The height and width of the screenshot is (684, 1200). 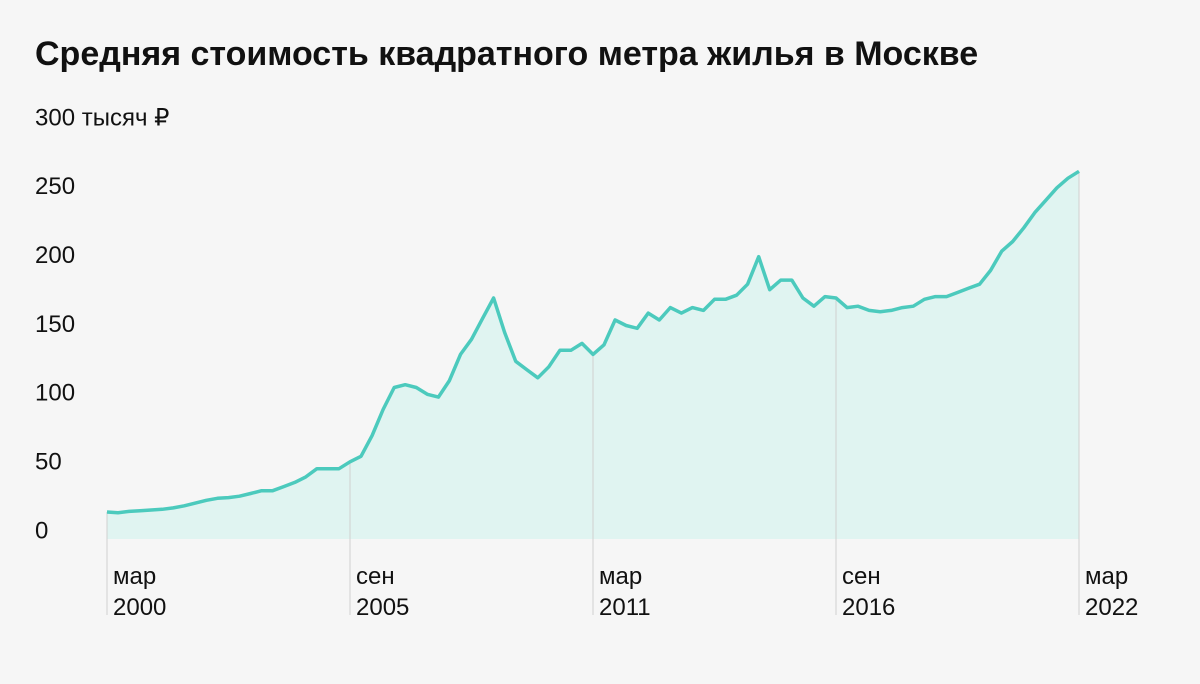 I want to click on x-tick-label: сен 2016, so click(x=868, y=592).